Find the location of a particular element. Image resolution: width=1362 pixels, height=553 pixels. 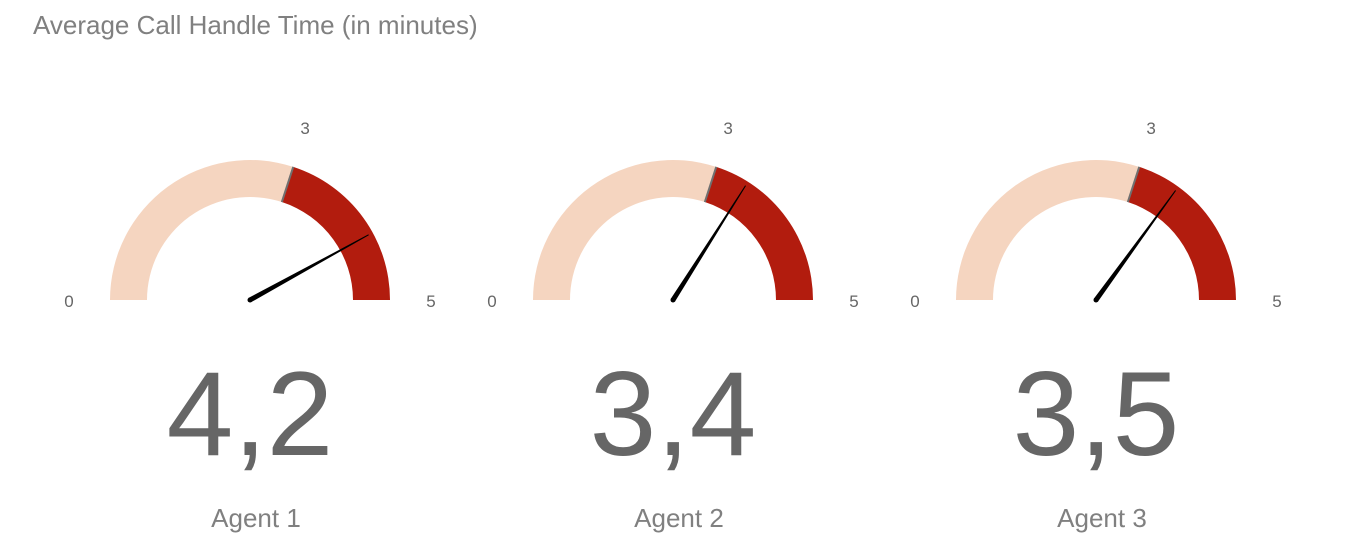

gauge-2-normal-band is located at coordinates (625, 230).